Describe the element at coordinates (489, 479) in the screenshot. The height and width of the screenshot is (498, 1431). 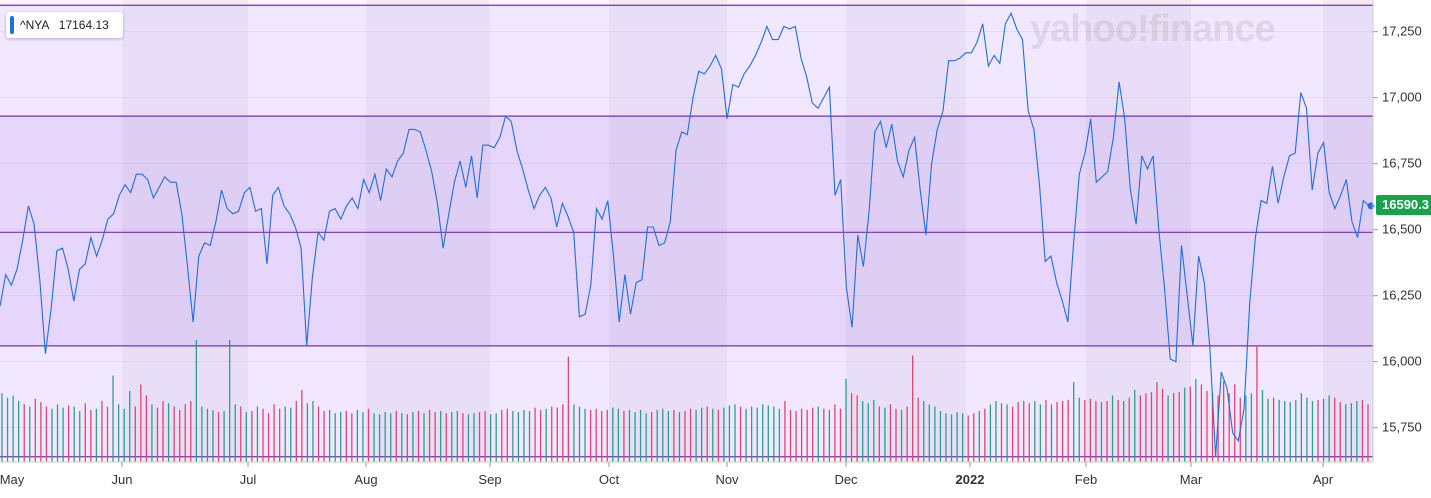
I see `x-tick-label: Sep` at that location.